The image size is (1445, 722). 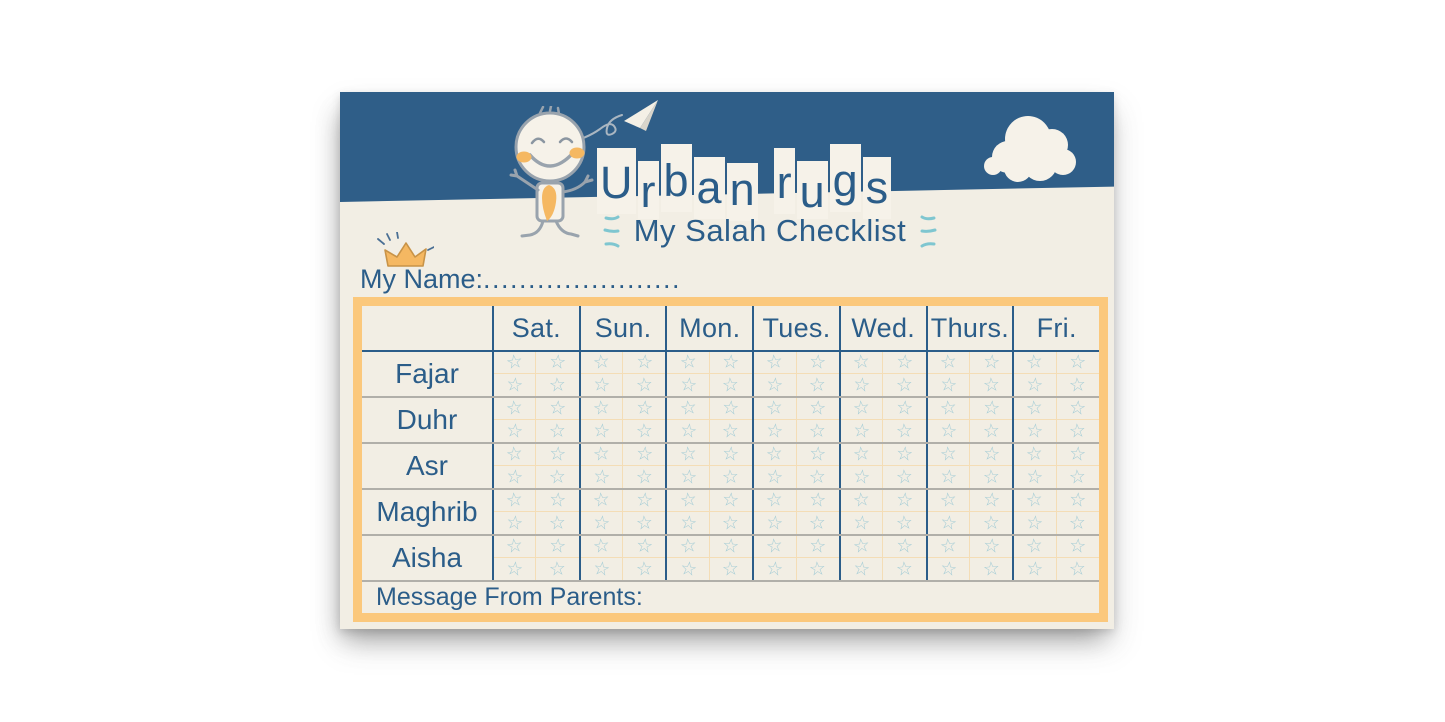 I want to click on table-header-row: Sat. Sun. Mon. Tues. Wed. Thurs. Fri., so click(x=730, y=329).